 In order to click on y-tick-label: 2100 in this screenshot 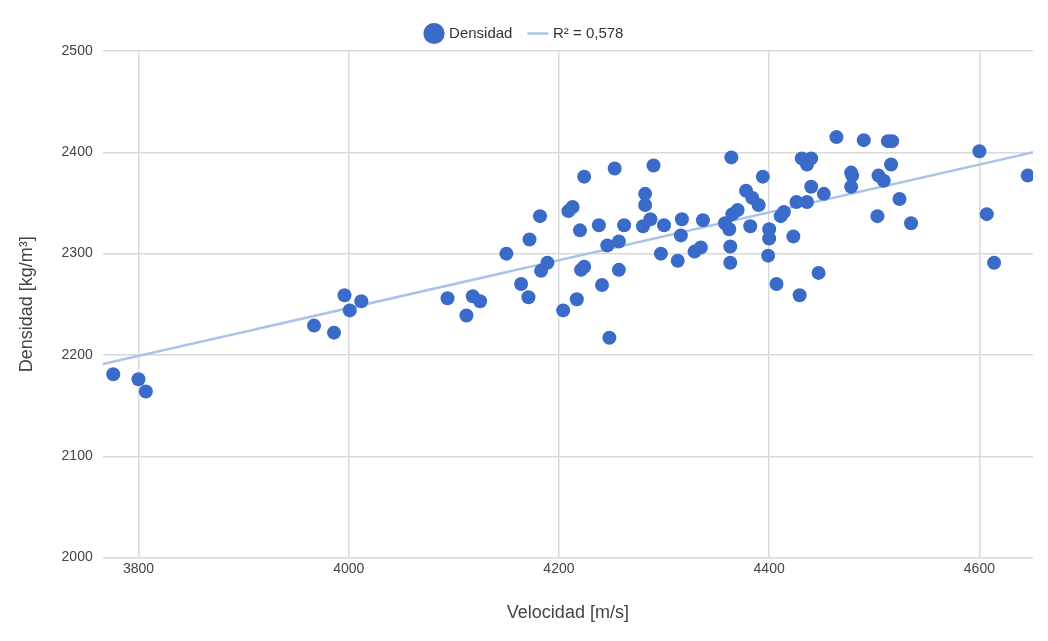, I will do `click(77, 455)`.